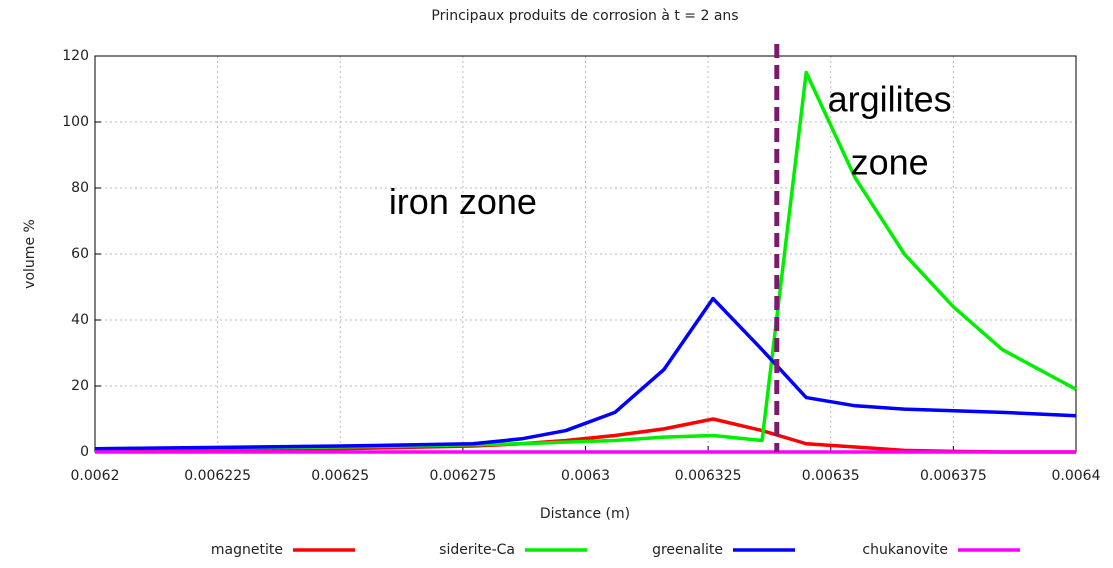  I want to click on annotation: iron zone, so click(463, 201).